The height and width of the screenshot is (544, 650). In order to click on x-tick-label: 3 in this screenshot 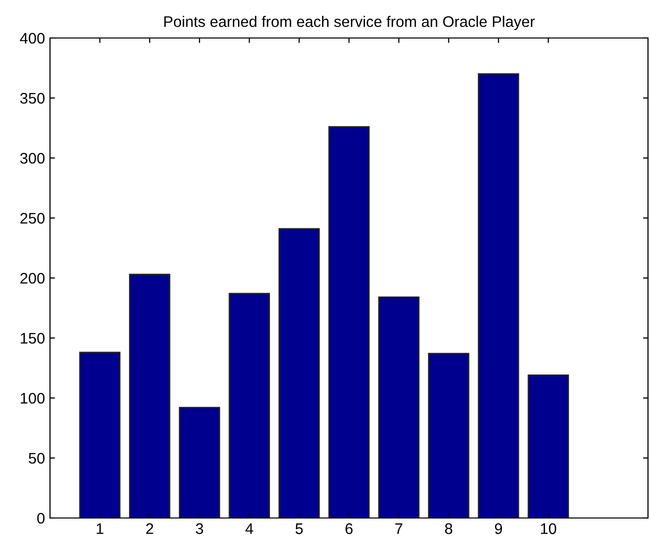, I will do `click(200, 528)`.